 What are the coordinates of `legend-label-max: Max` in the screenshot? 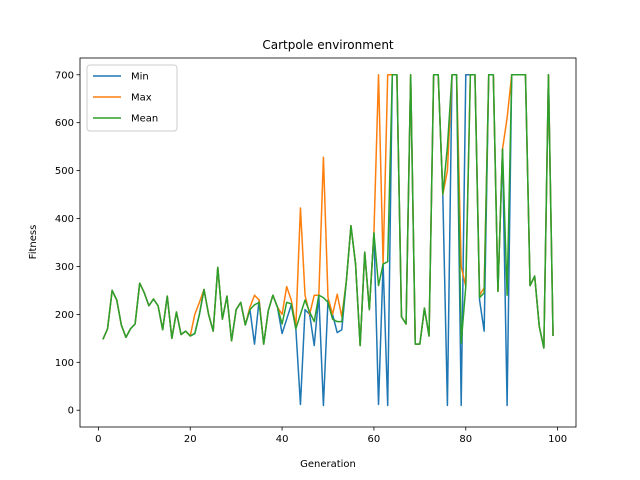 It's located at (141, 98).